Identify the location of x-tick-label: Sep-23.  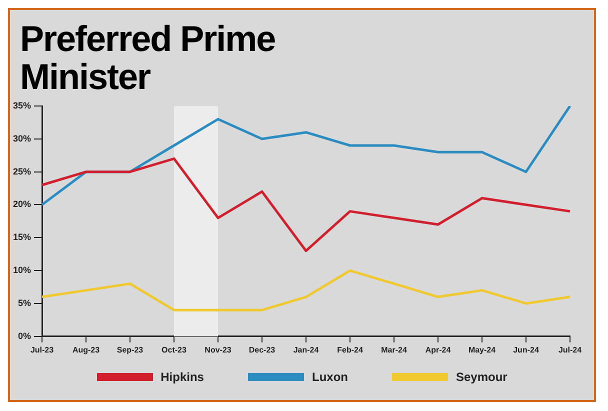
(130, 349).